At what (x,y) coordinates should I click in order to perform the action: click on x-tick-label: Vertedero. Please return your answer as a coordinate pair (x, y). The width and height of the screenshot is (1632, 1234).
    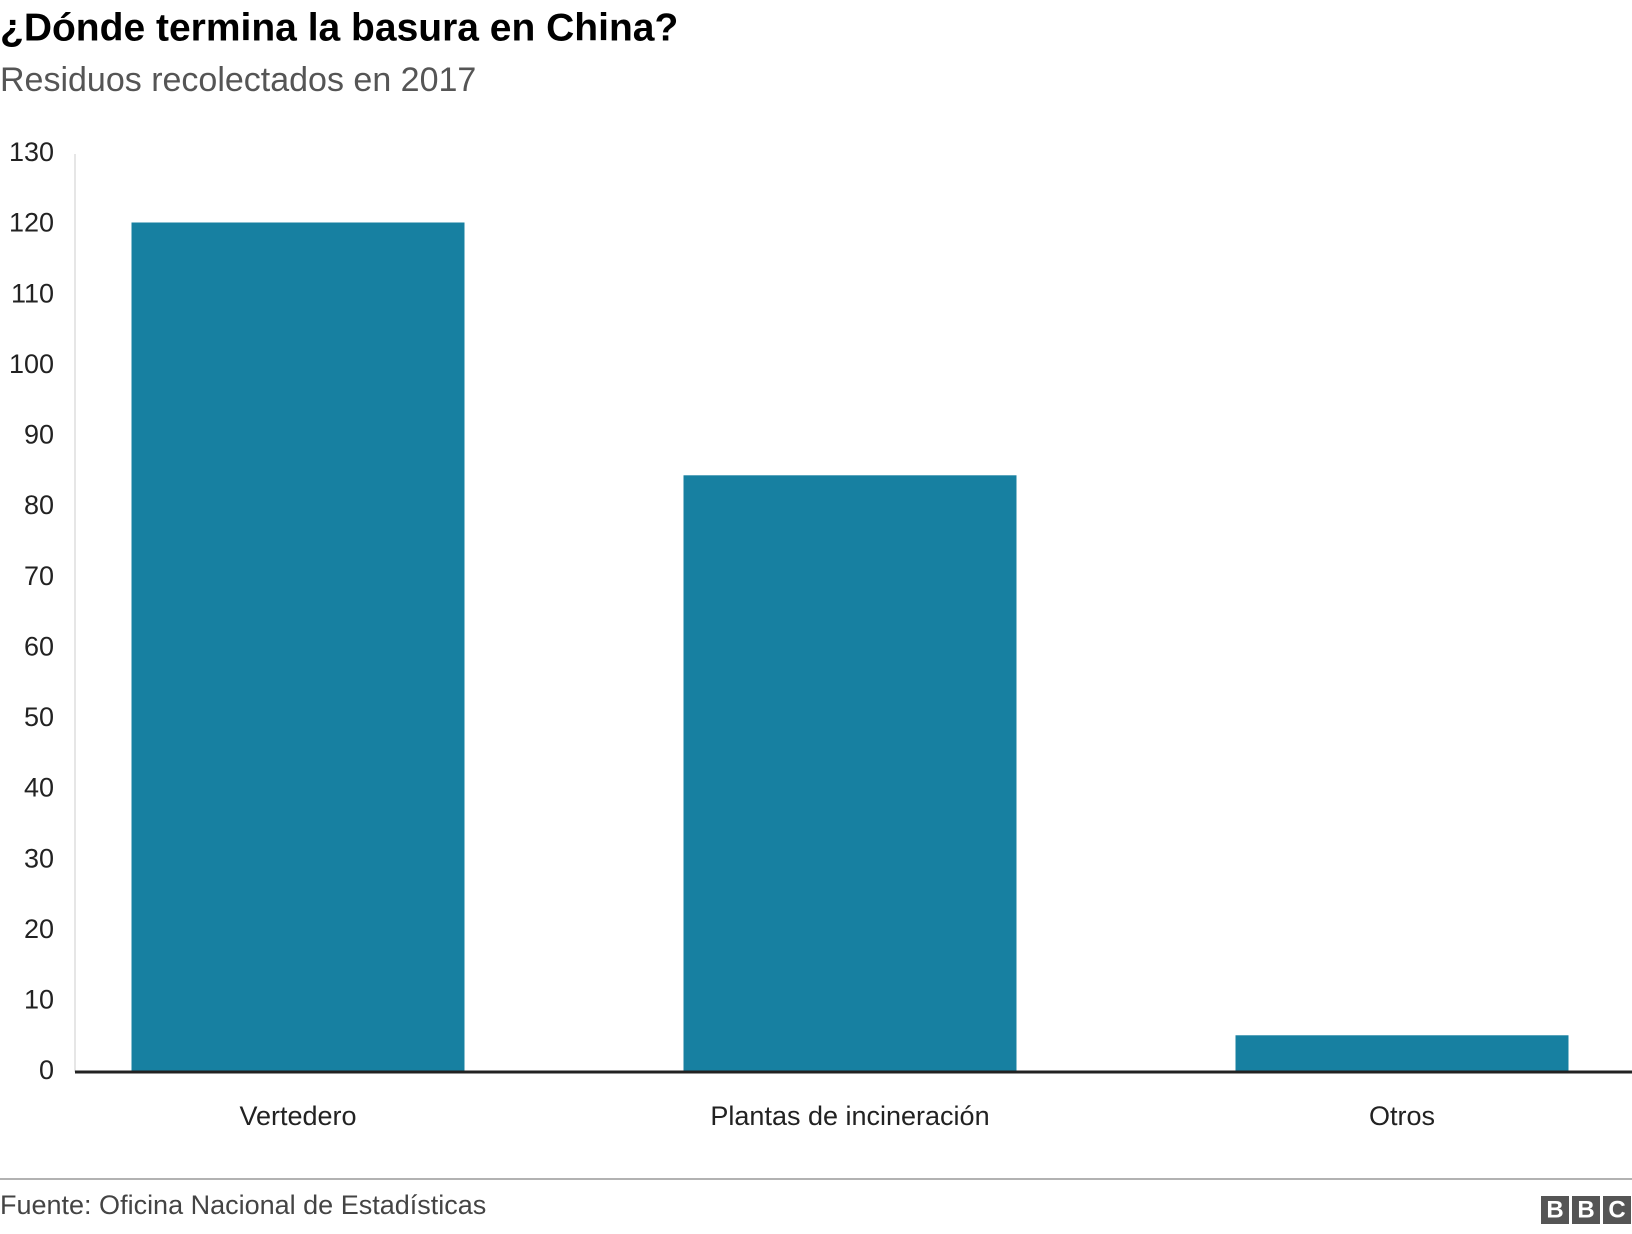
    Looking at the image, I should click on (297, 1116).